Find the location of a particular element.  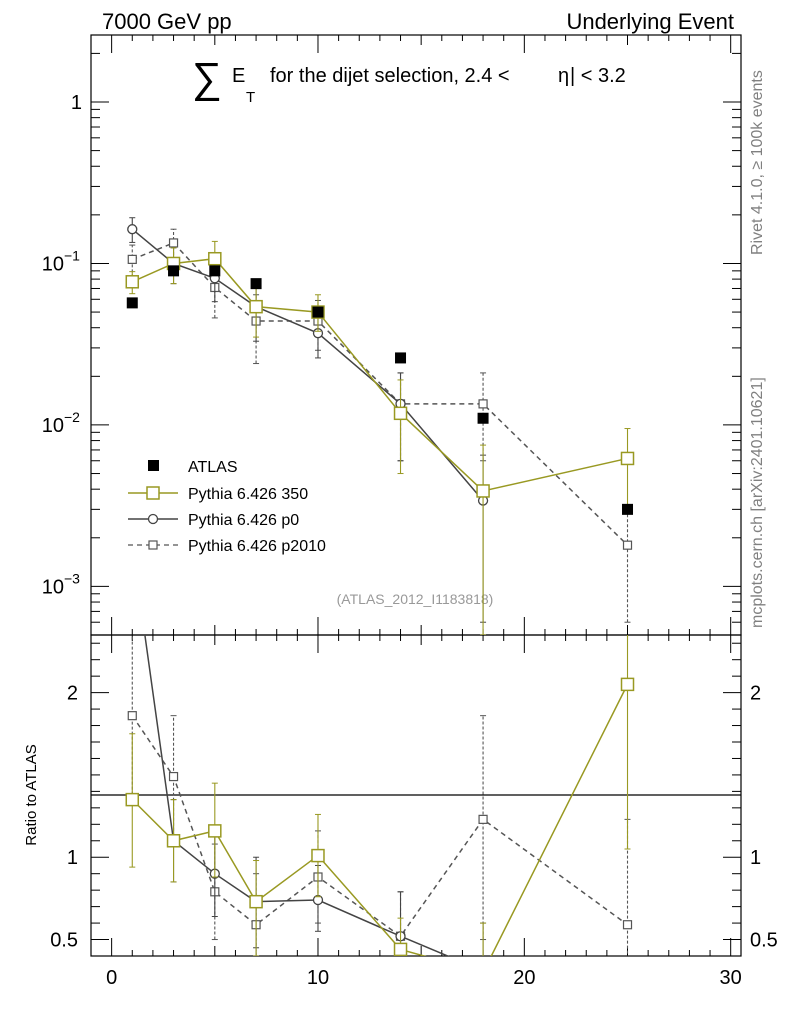

analysis-id: (ATLAS_2012_I1183818) is located at coordinates (415, 599).